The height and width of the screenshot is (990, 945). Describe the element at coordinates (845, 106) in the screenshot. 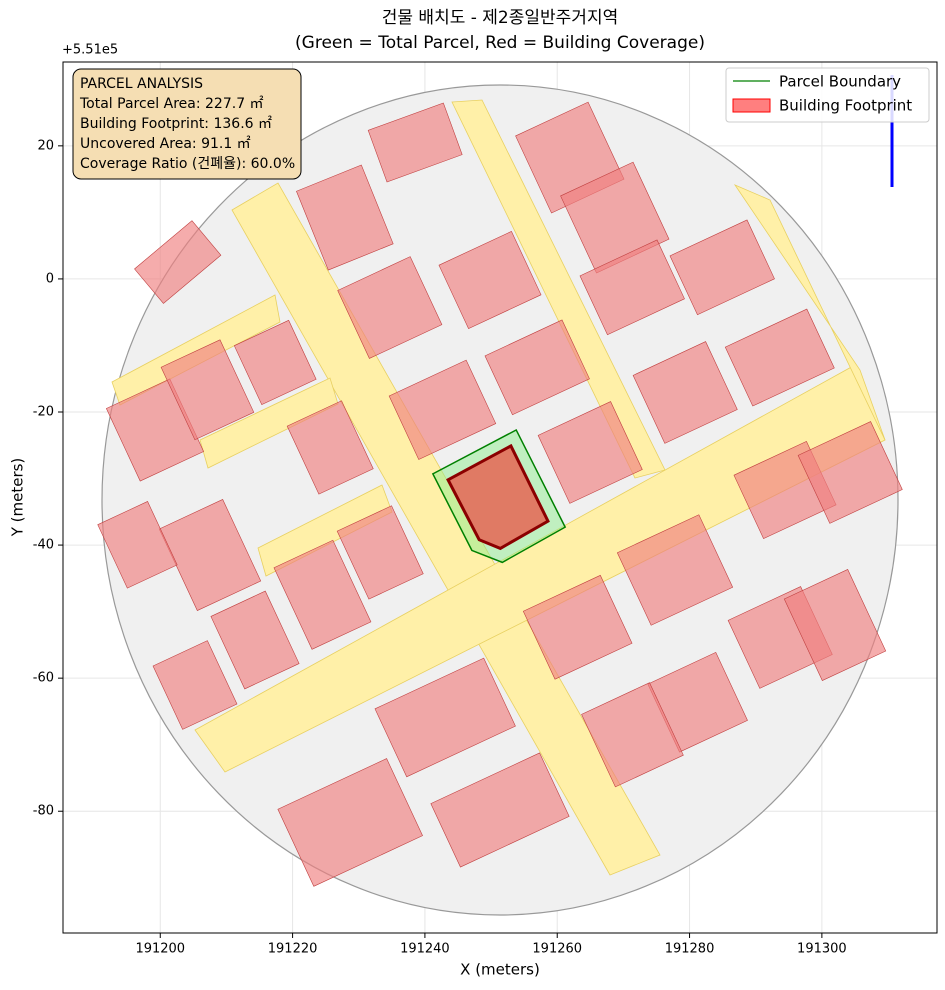

I see `legend-label: Building Footprint` at that location.